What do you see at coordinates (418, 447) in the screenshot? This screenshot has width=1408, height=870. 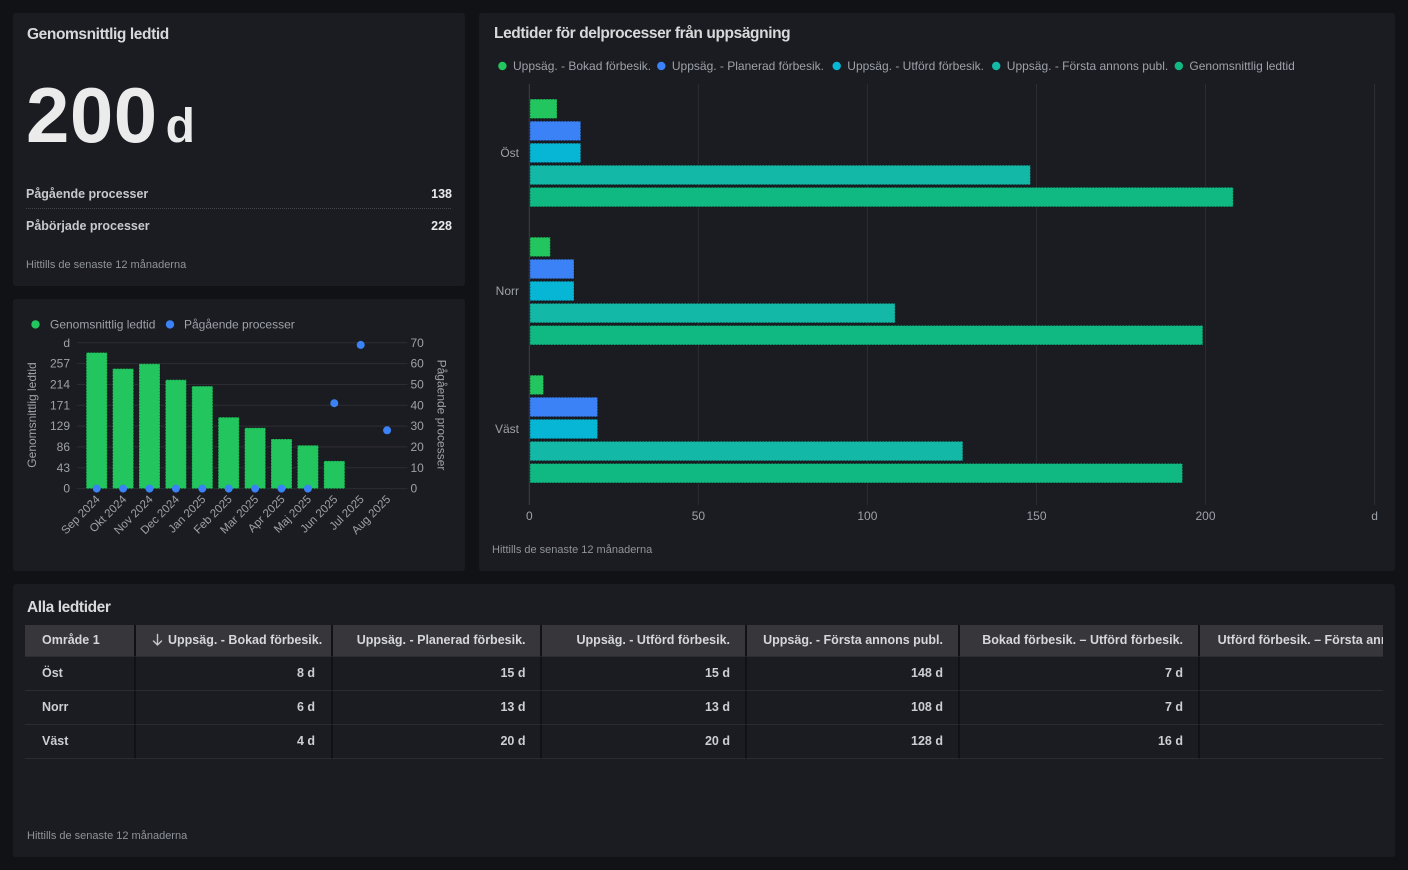 I see `svg-text: 20` at bounding box center [418, 447].